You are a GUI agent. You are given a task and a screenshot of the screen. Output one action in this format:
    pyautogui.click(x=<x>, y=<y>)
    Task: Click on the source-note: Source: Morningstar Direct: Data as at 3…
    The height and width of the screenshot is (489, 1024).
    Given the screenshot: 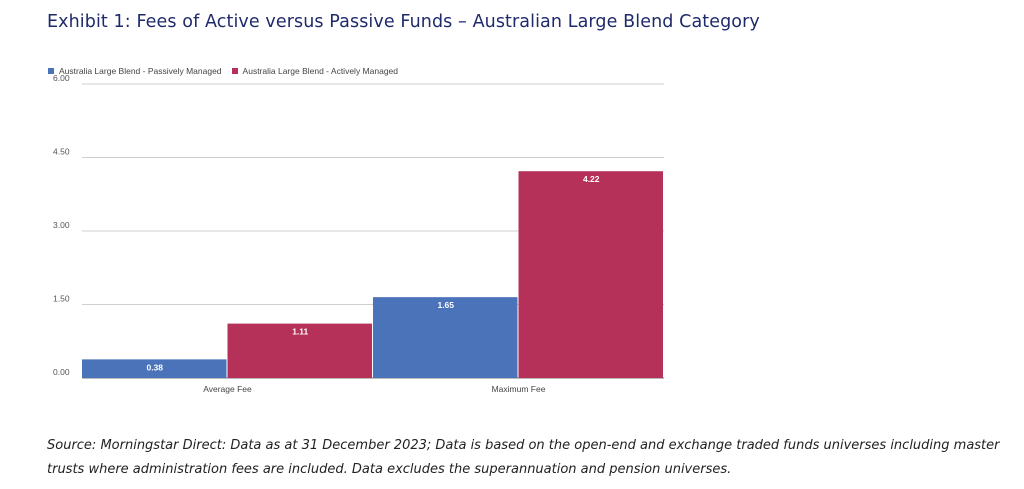 What is the action you would take?
    pyautogui.click(x=523, y=457)
    